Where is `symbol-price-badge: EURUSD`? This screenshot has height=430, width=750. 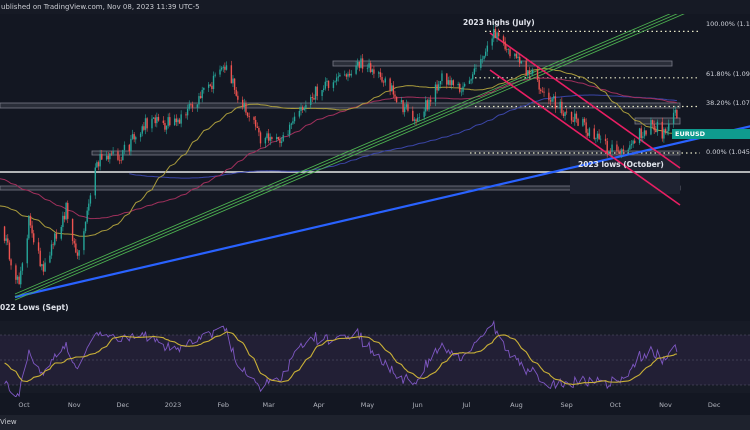
symbol-price-badge: EURUSD is located at coordinates (711, 134).